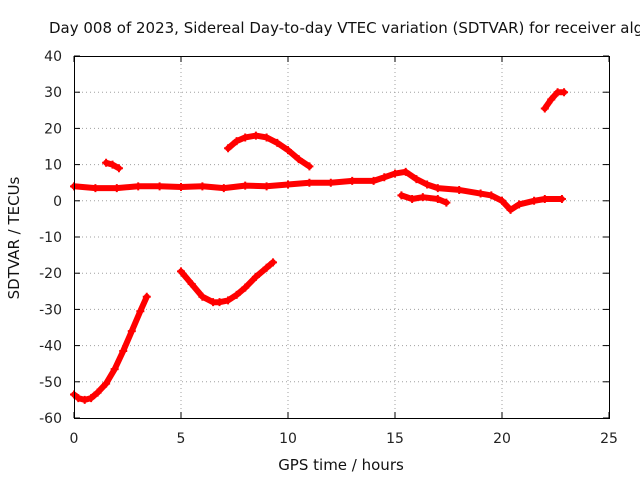 The image size is (640, 480). Describe the element at coordinates (395, 439) in the screenshot. I see `x-tick-label: 15` at that location.